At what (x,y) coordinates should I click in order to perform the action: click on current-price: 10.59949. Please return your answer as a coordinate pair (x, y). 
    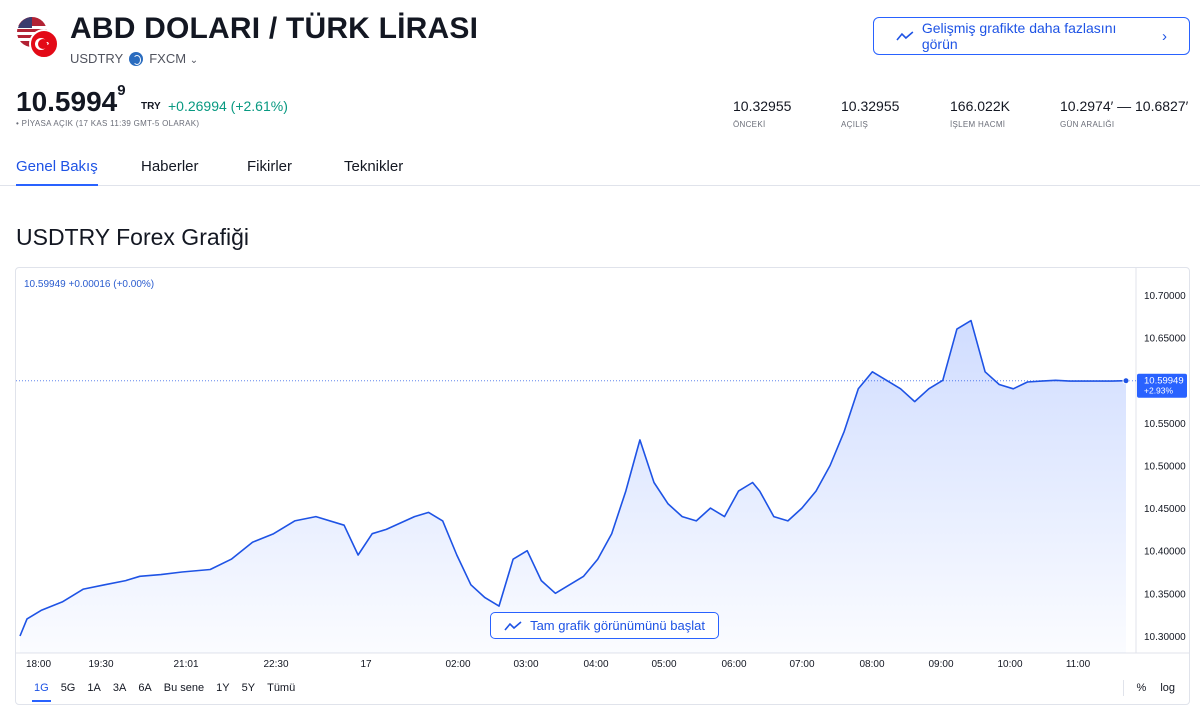
    Looking at the image, I should click on (71, 100).